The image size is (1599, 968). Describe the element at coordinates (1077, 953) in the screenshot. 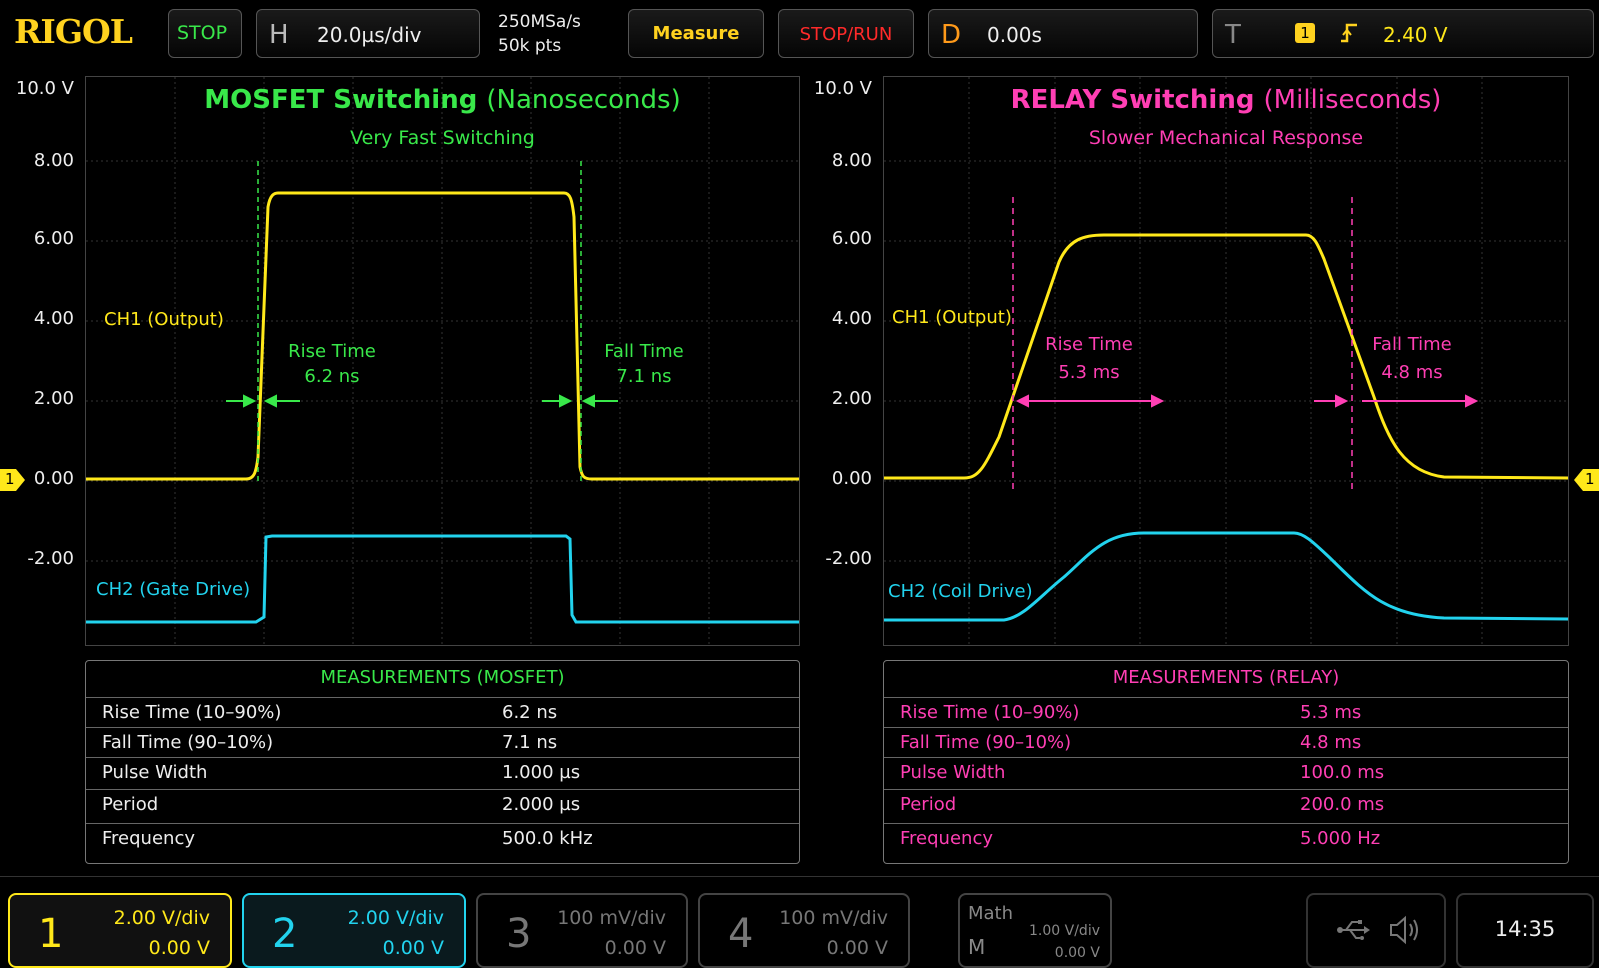

I see `math-offset: 0.00 V` at that location.